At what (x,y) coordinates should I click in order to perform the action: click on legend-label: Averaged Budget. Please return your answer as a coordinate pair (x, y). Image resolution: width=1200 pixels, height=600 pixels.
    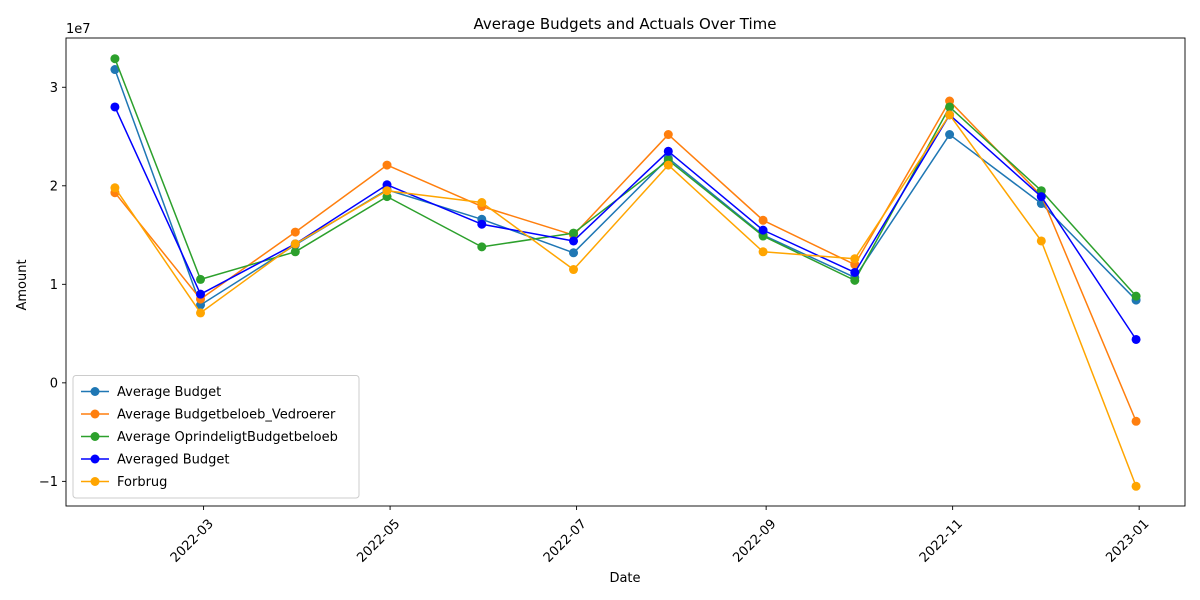
    Looking at the image, I should click on (173, 460).